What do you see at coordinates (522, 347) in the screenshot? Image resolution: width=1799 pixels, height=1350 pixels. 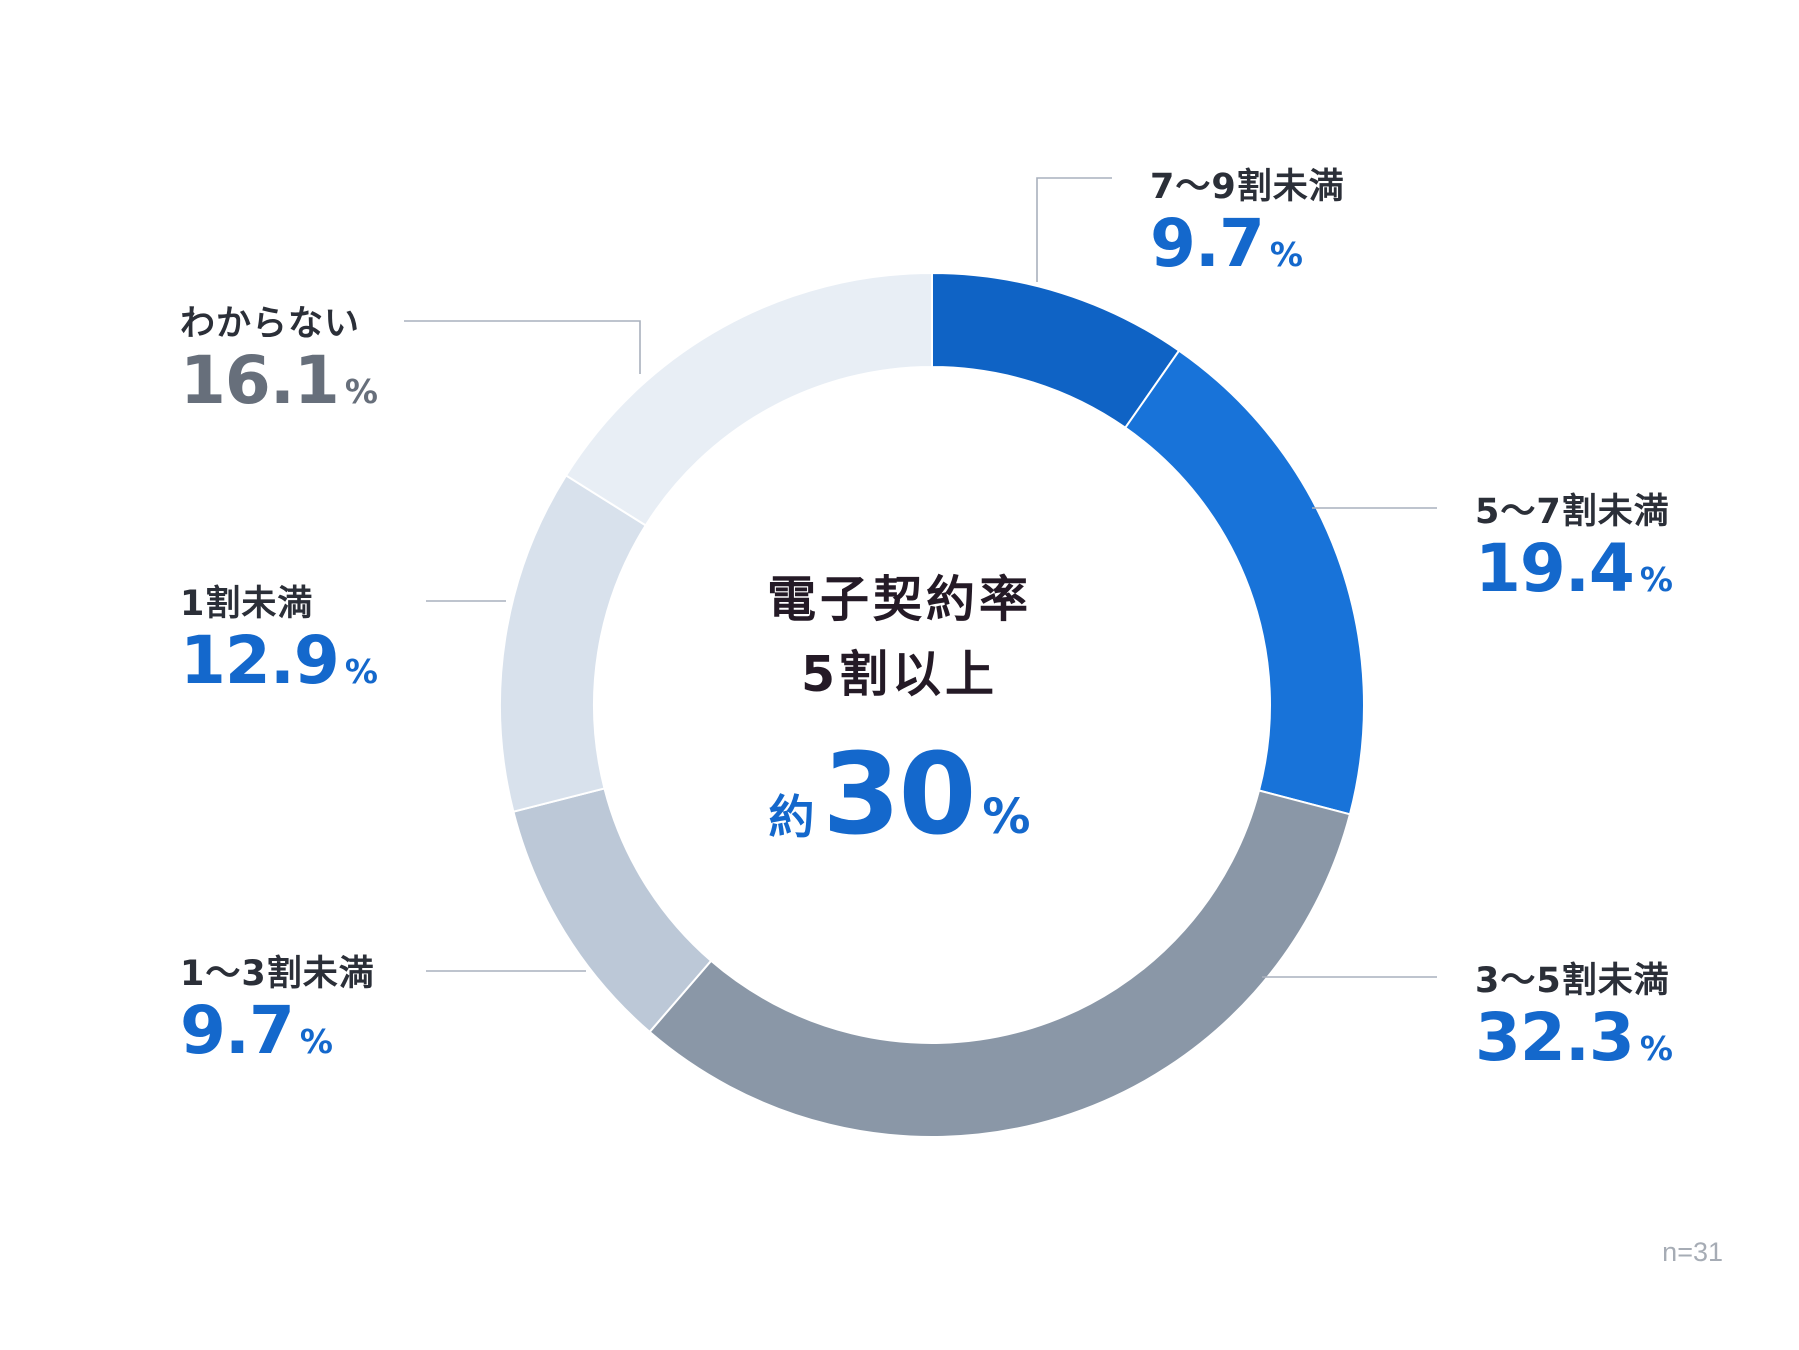 I see `leader-line-unknown` at bounding box center [522, 347].